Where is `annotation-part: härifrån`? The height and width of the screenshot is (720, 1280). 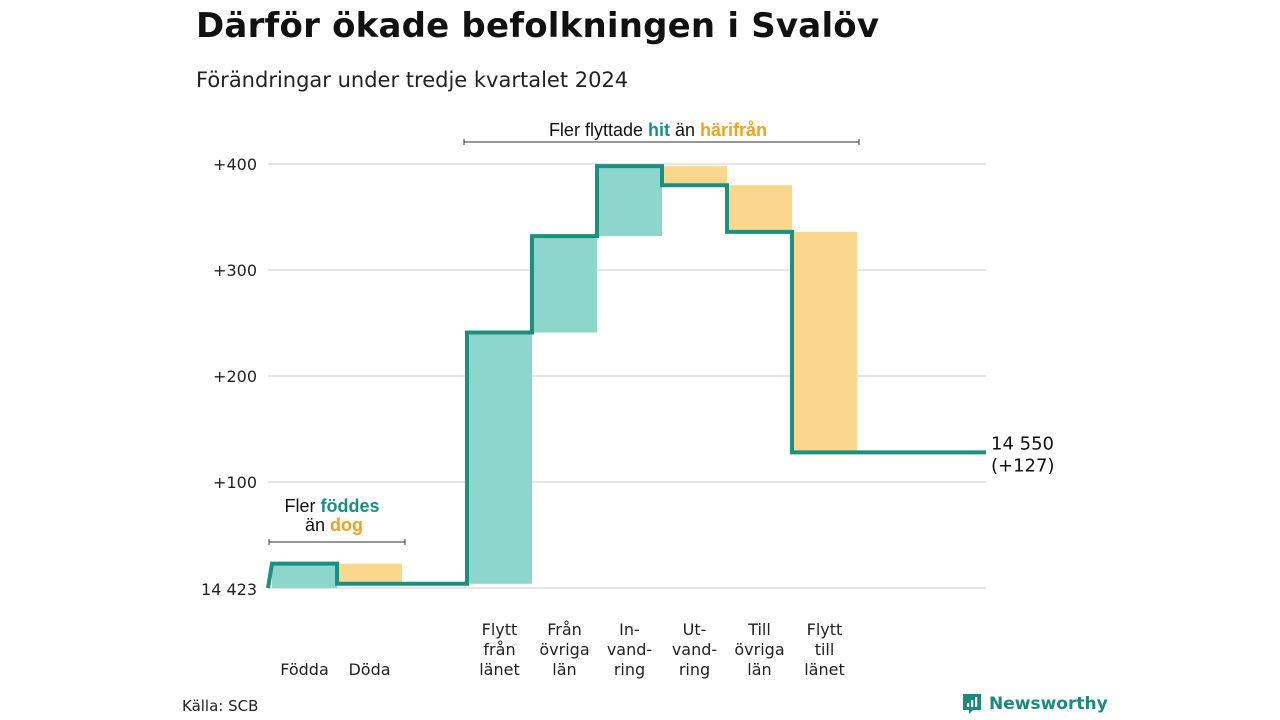 annotation-part: härifrån is located at coordinates (733, 130).